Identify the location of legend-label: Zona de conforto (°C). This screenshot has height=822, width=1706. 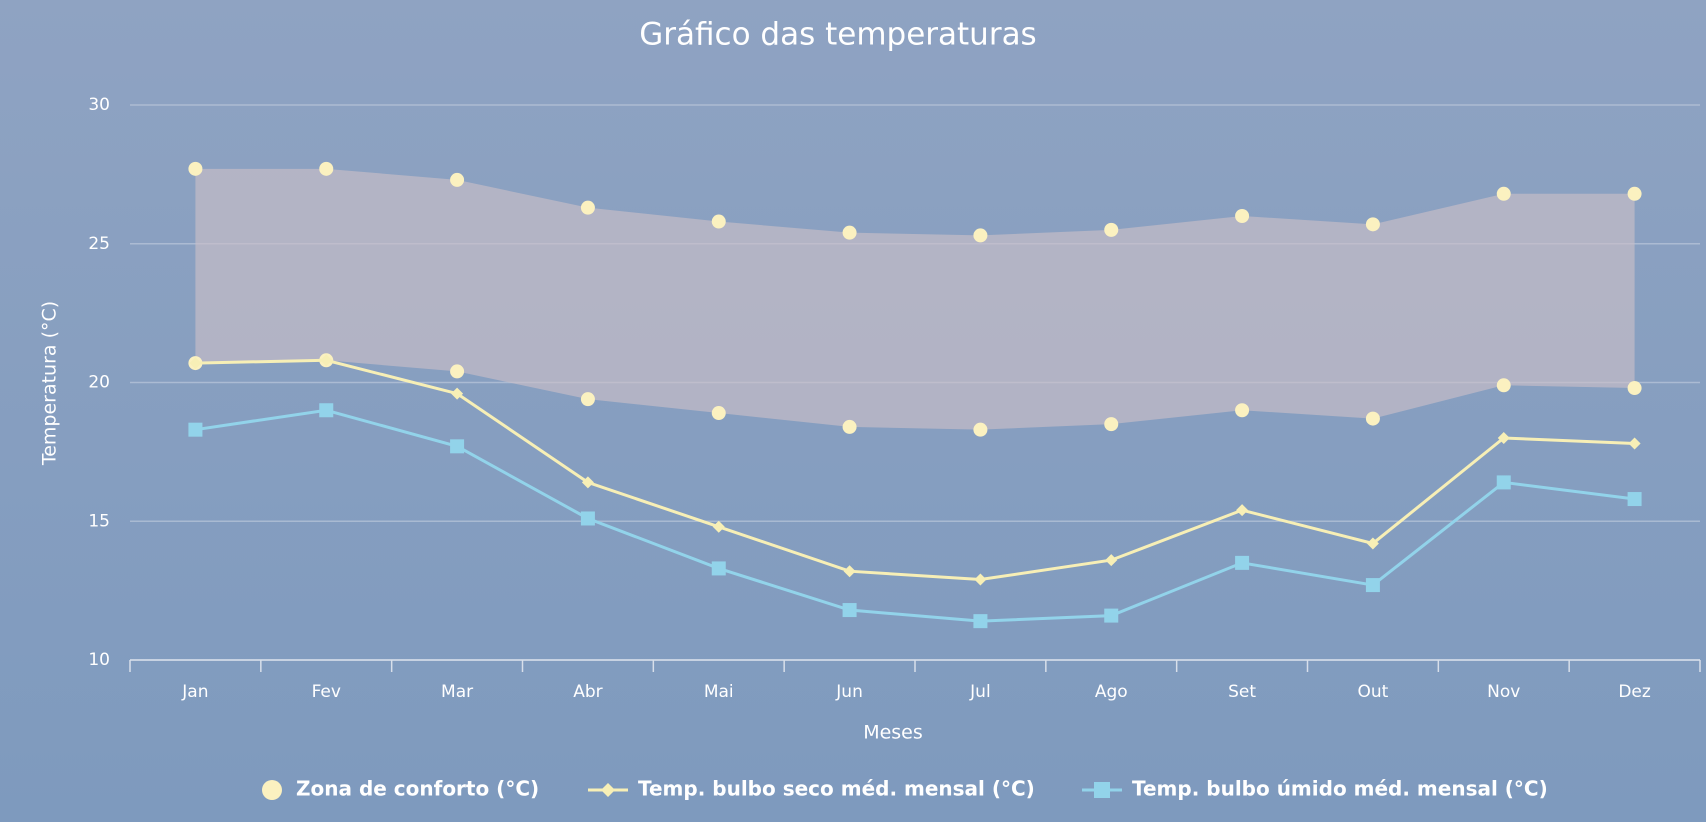
(417, 789).